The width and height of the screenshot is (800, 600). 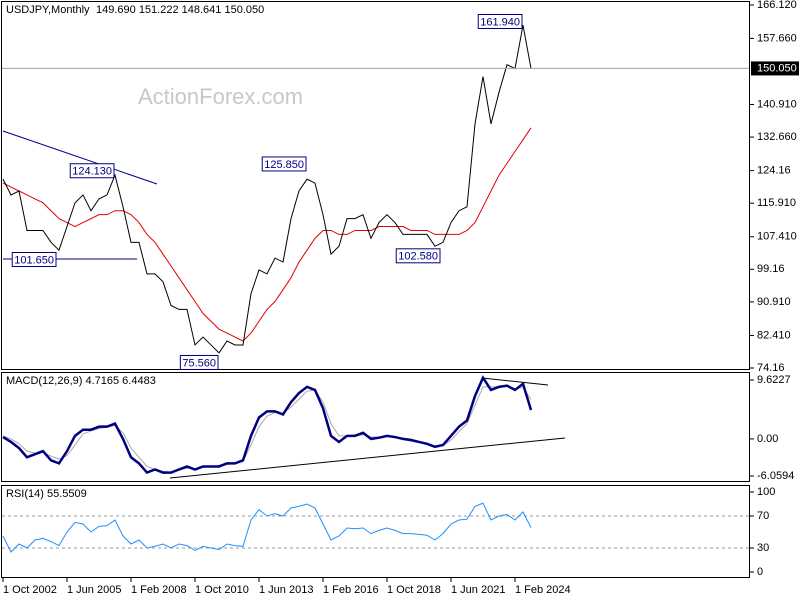 I want to click on annotation-label: 161.940, so click(x=500, y=22).